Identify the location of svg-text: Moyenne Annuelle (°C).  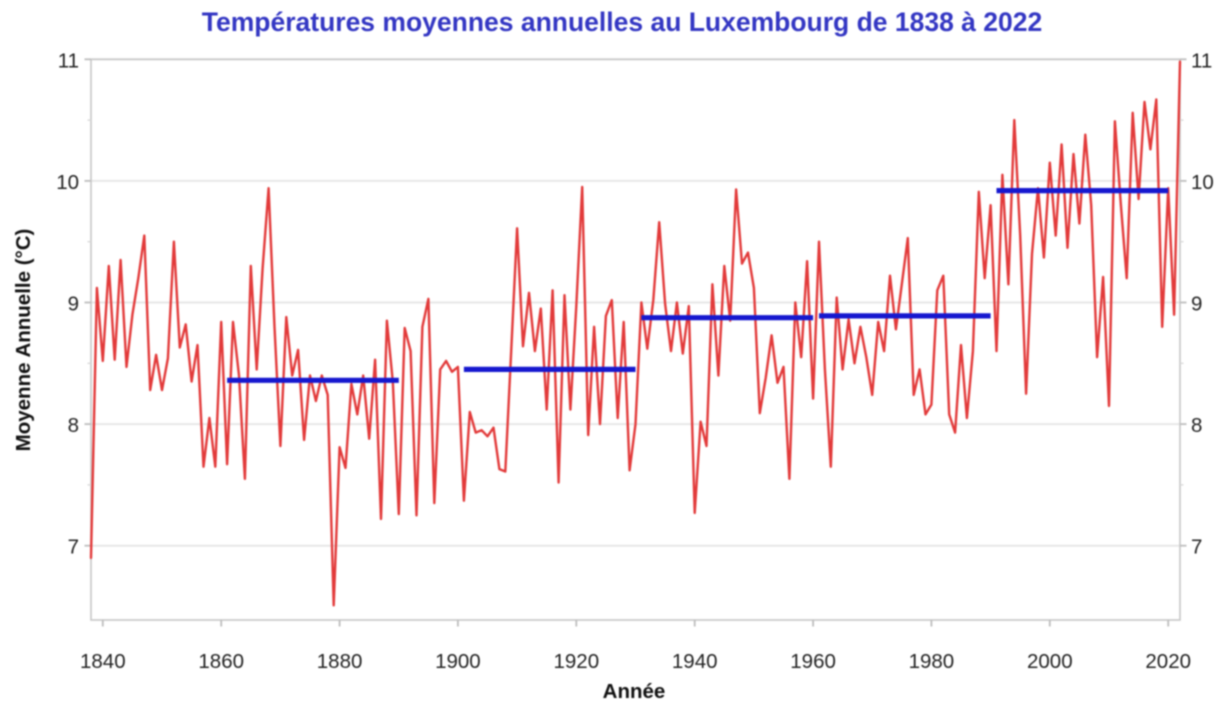
(23, 340).